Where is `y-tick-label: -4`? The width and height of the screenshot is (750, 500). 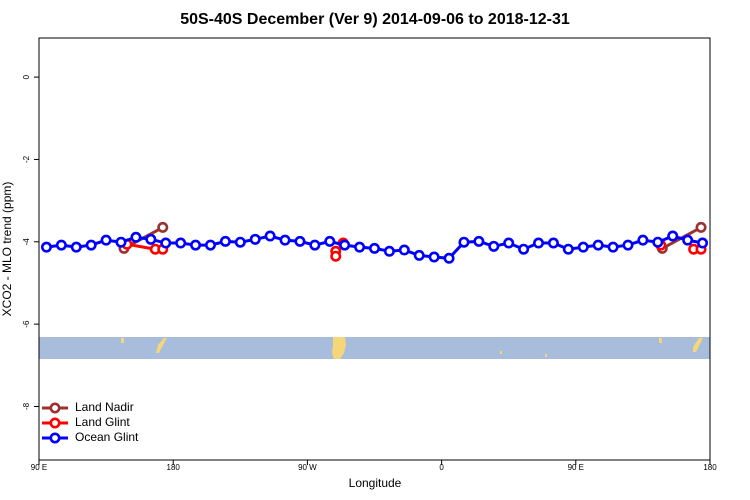
y-tick-label: -4 is located at coordinates (26, 242).